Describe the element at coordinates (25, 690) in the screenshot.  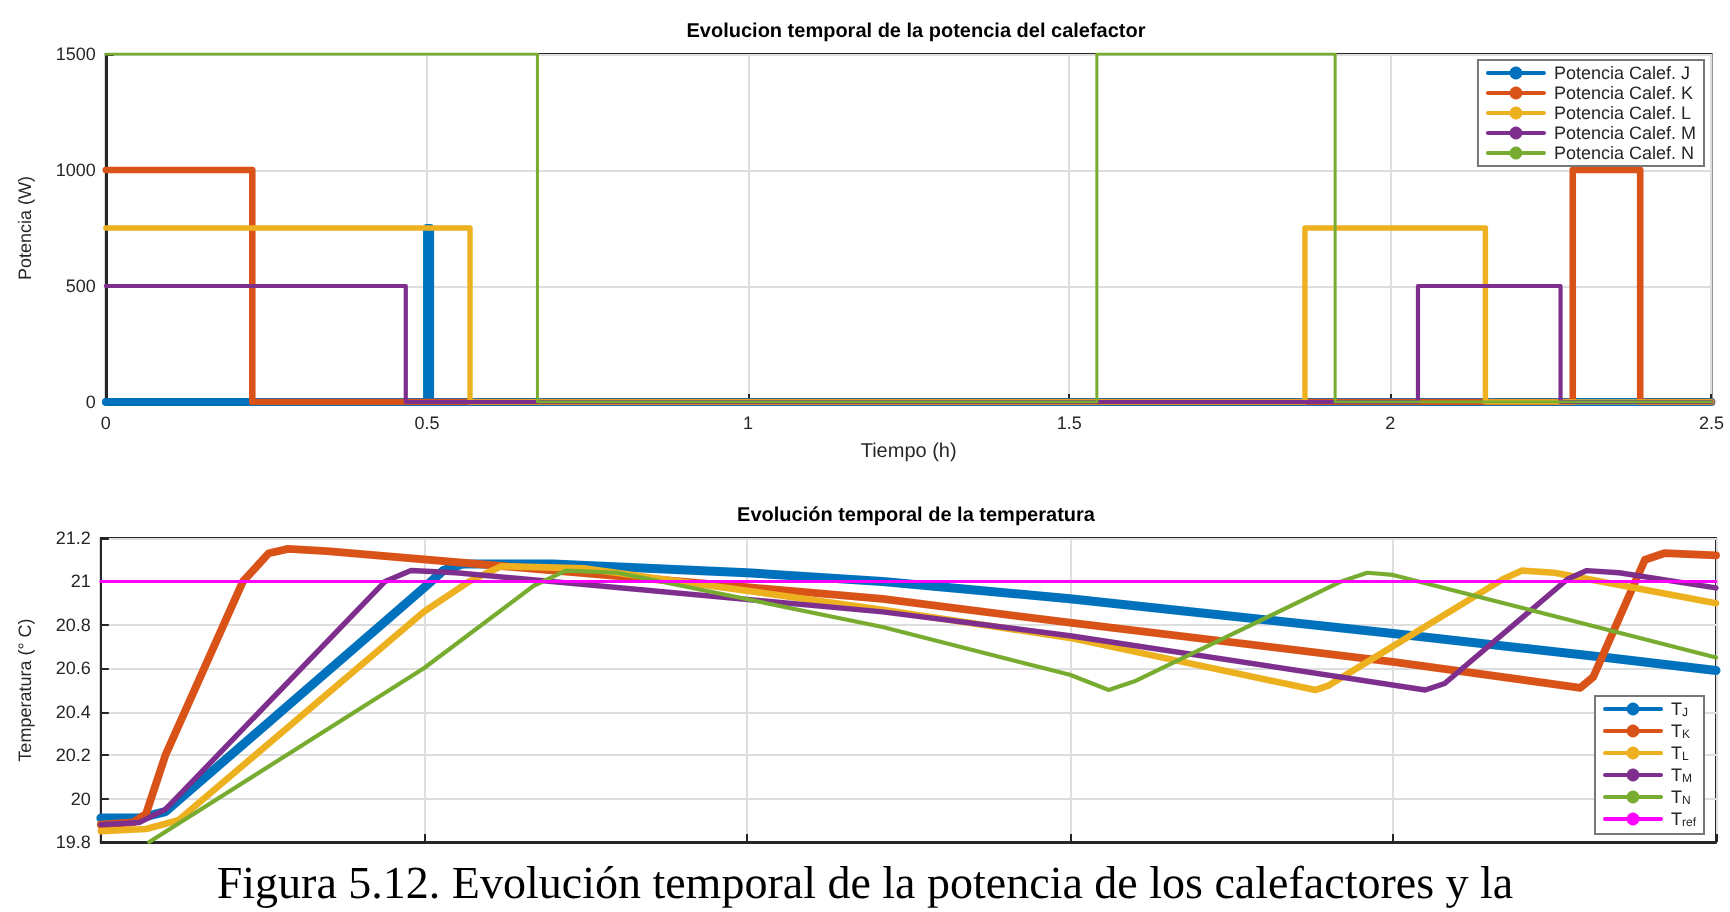
I see `y-axis-title: Temperatura (° C)` at that location.